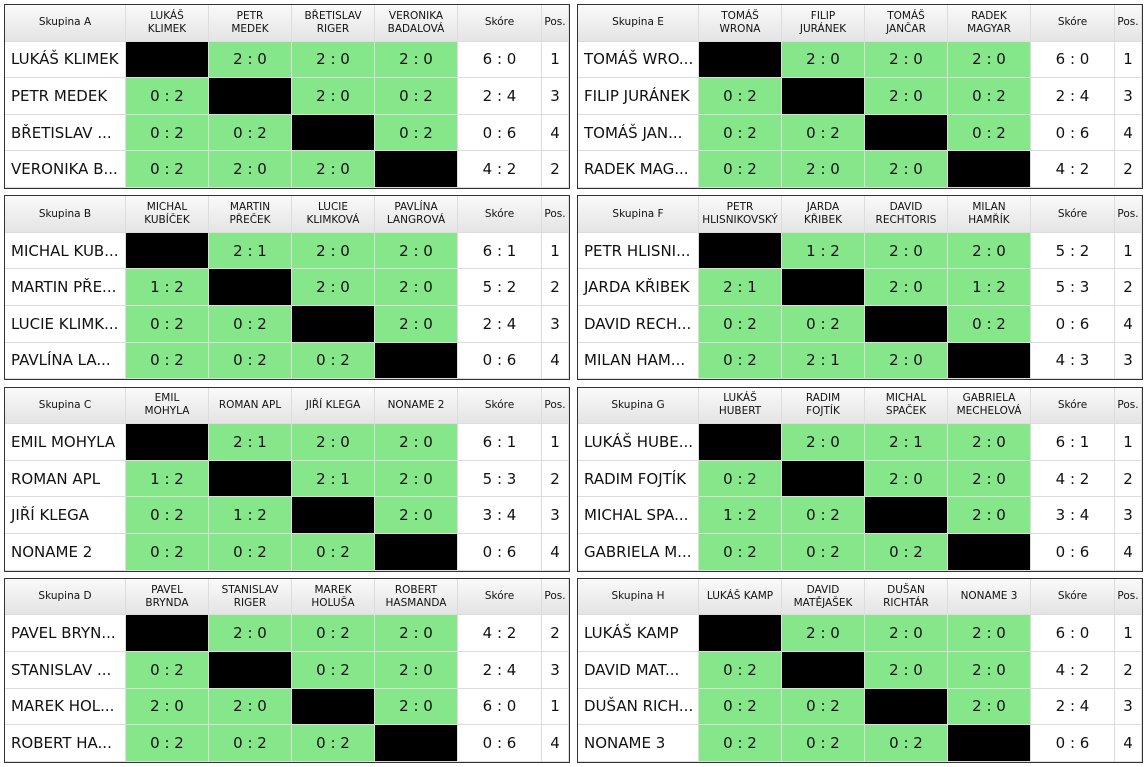 The image size is (1148, 767). I want to click on header-line: RECHTORIS, so click(906, 220).